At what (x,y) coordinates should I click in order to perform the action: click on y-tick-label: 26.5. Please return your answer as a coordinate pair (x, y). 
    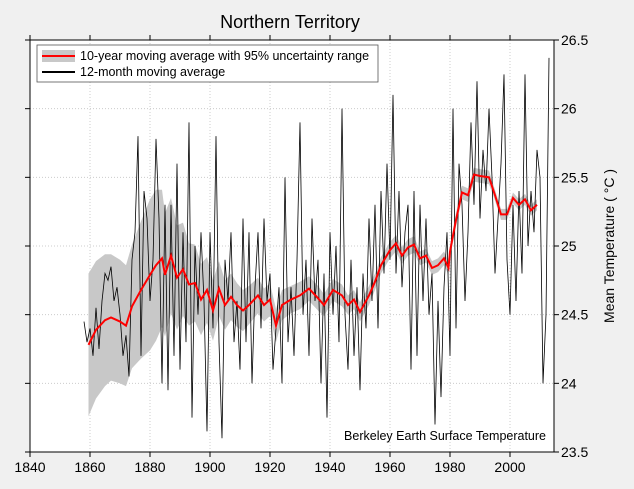
    Looking at the image, I should click on (574, 40).